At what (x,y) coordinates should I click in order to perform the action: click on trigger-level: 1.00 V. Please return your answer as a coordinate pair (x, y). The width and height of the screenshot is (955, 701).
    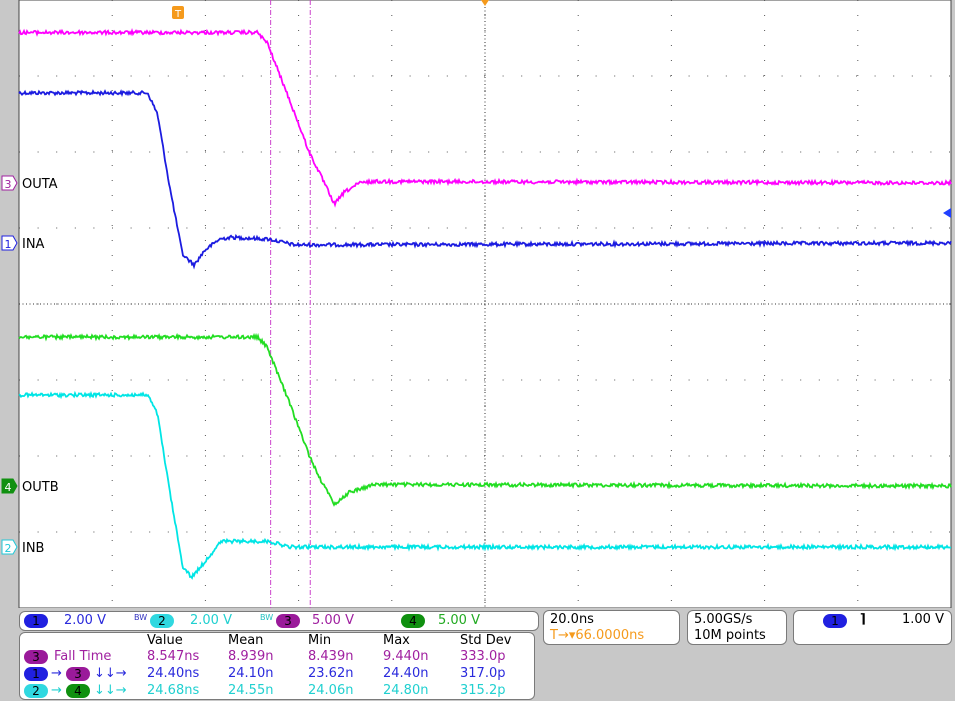
    Looking at the image, I should click on (923, 619).